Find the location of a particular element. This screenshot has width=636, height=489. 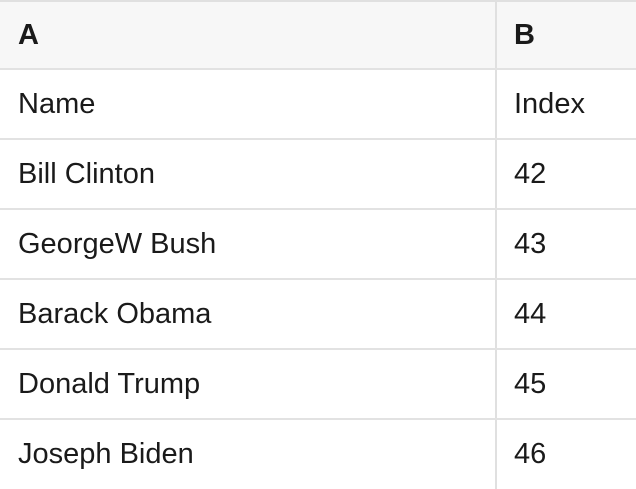

cell-a5: Donald Trump is located at coordinates (248, 384).